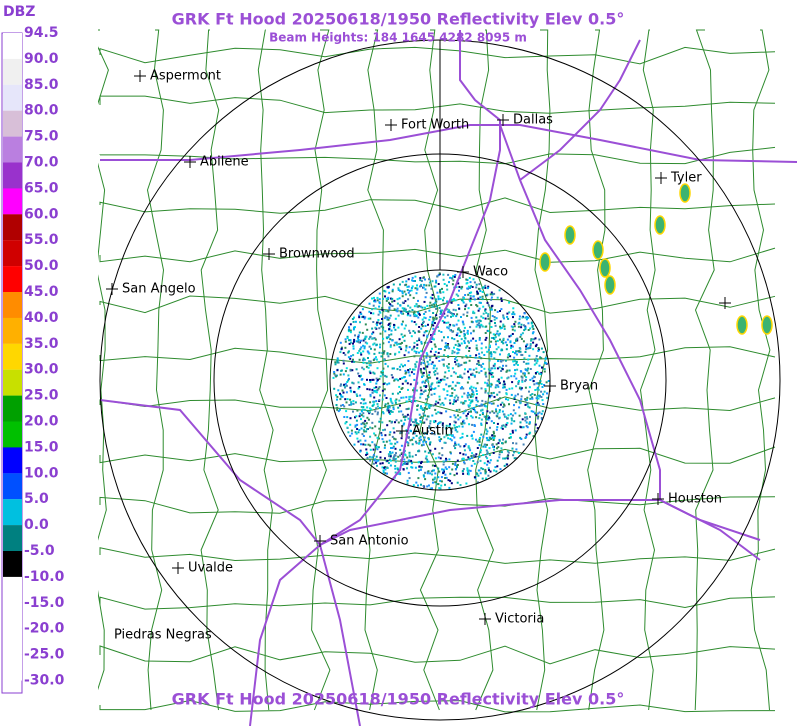 This screenshot has width=797, height=726. Describe the element at coordinates (437, 404) in the screenshot. I see `county-line` at that location.